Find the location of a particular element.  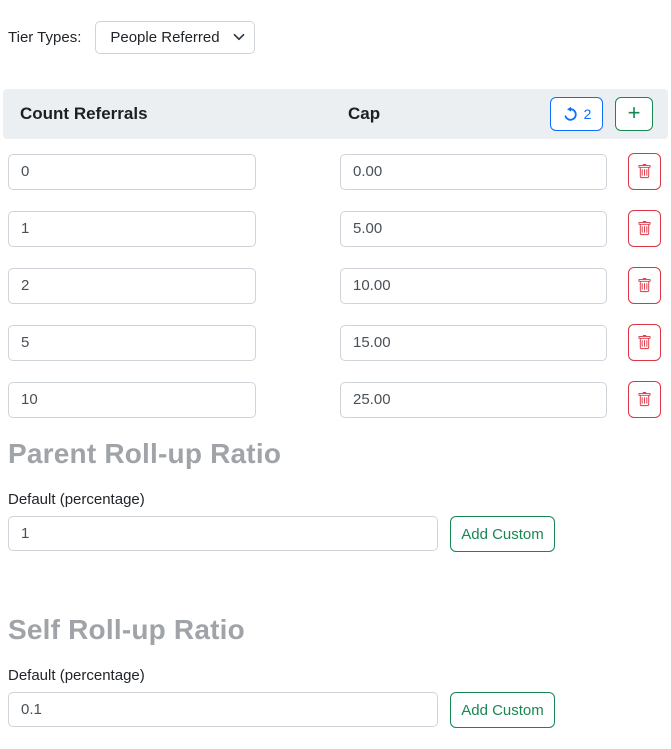

parent-default-label: Default (percentage) is located at coordinates (76, 499).